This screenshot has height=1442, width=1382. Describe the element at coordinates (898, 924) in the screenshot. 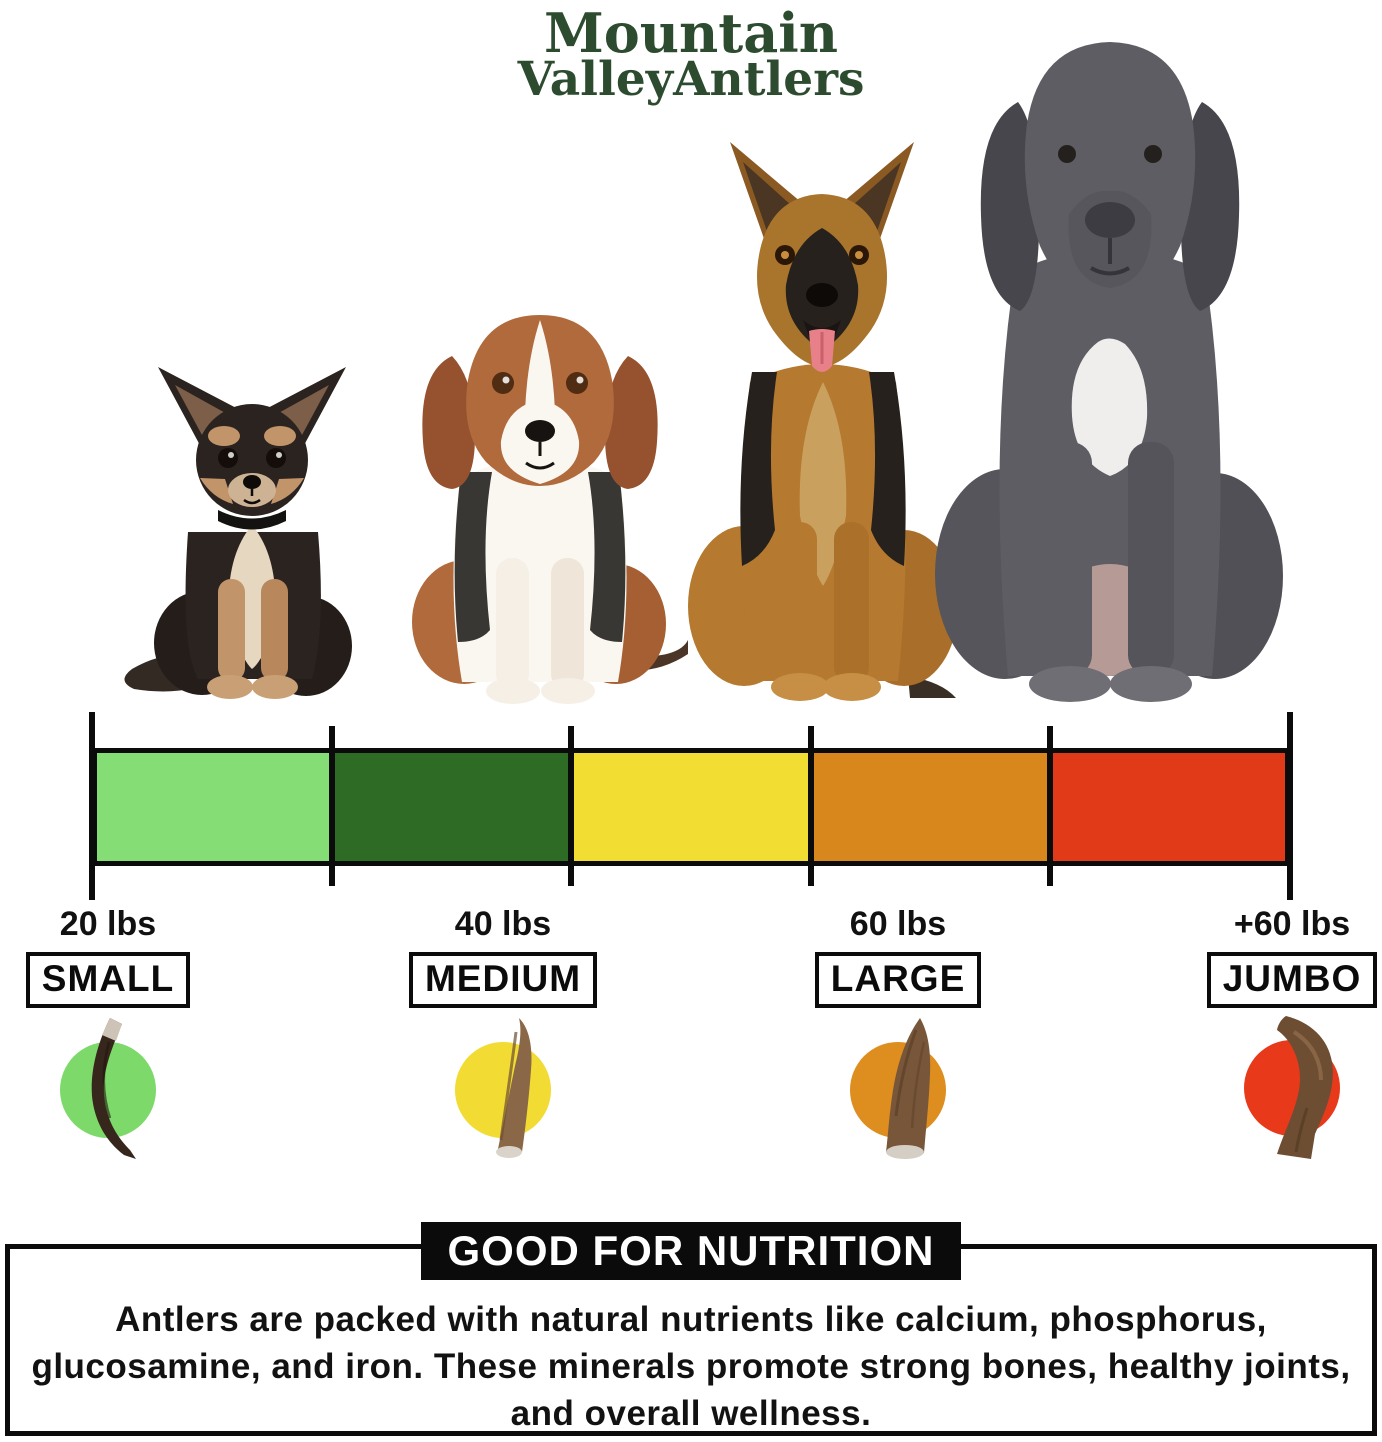

I see `weight-label-large: 60 lbs` at that location.